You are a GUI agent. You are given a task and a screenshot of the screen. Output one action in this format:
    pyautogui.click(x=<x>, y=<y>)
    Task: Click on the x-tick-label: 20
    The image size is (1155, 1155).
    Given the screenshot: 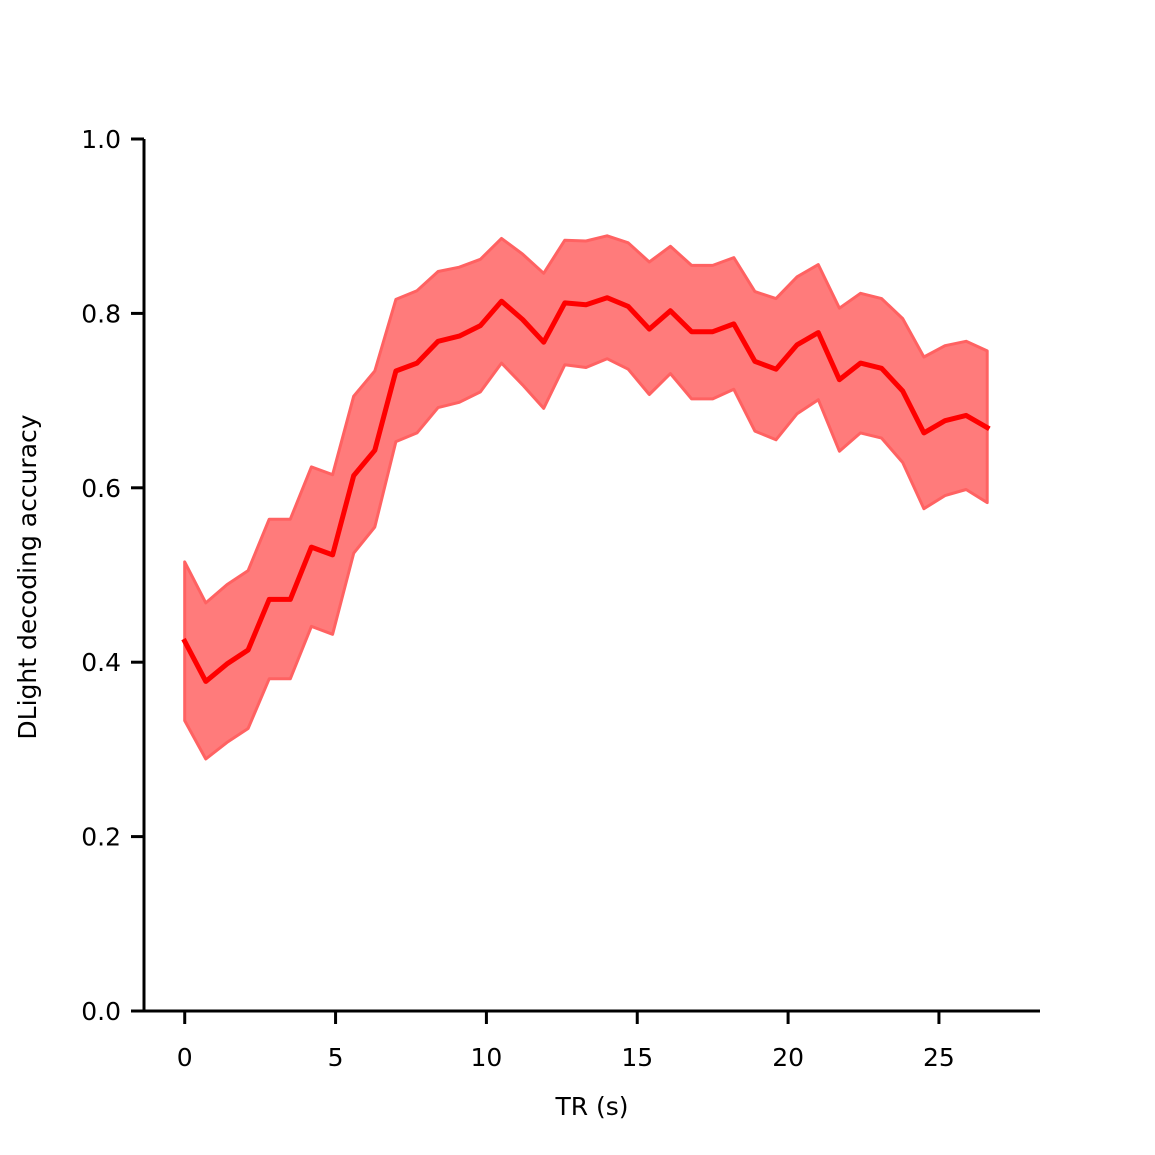 What is the action you would take?
    pyautogui.click(x=788, y=1057)
    